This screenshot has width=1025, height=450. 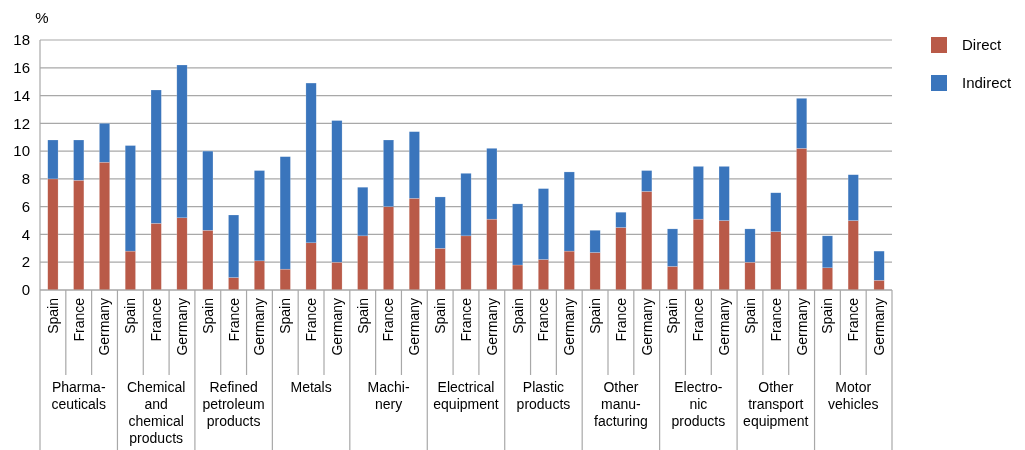 I want to click on y-tick-label: 4, so click(x=25, y=234).